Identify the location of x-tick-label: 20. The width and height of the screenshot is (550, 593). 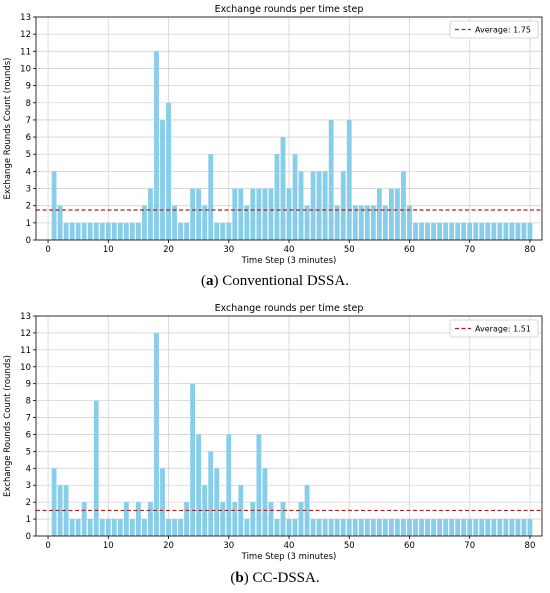
(168, 546).